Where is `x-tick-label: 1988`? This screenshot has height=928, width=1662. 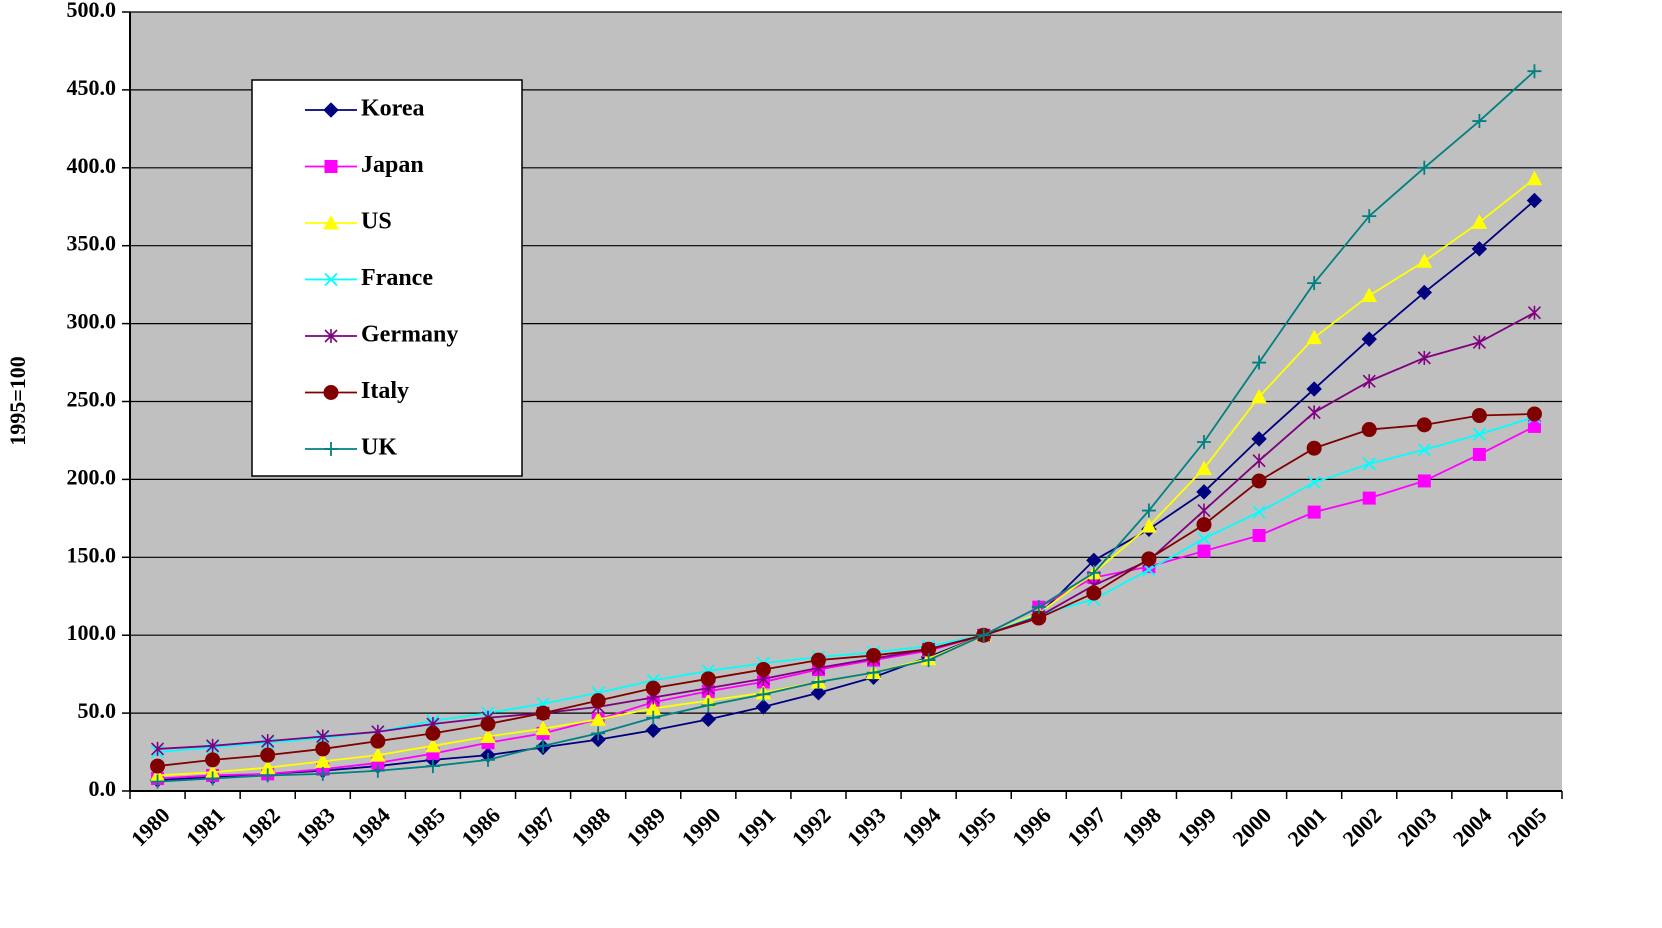
x-tick-label: 1988 is located at coordinates (590, 826).